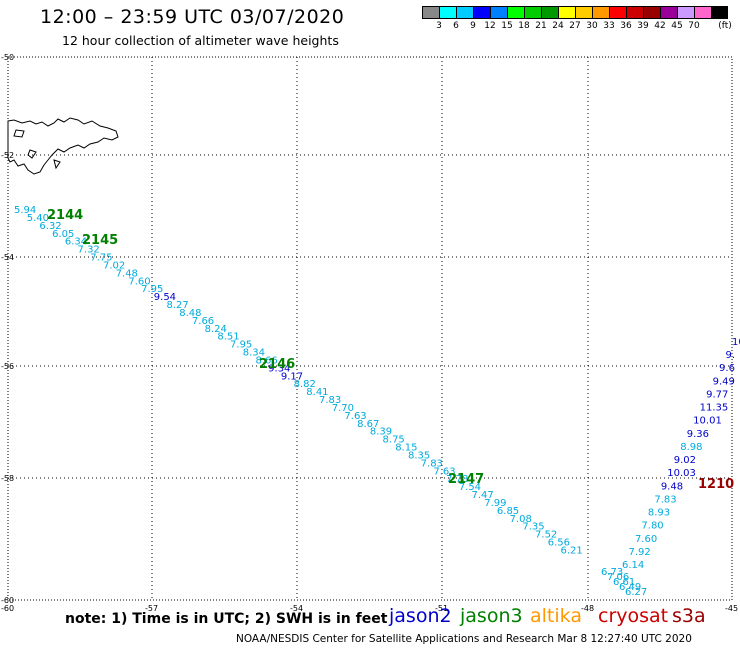 This screenshot has width=740, height=650. Describe the element at coordinates (521, 519) in the screenshot. I see `wave-height-value: 7.08` at that location.